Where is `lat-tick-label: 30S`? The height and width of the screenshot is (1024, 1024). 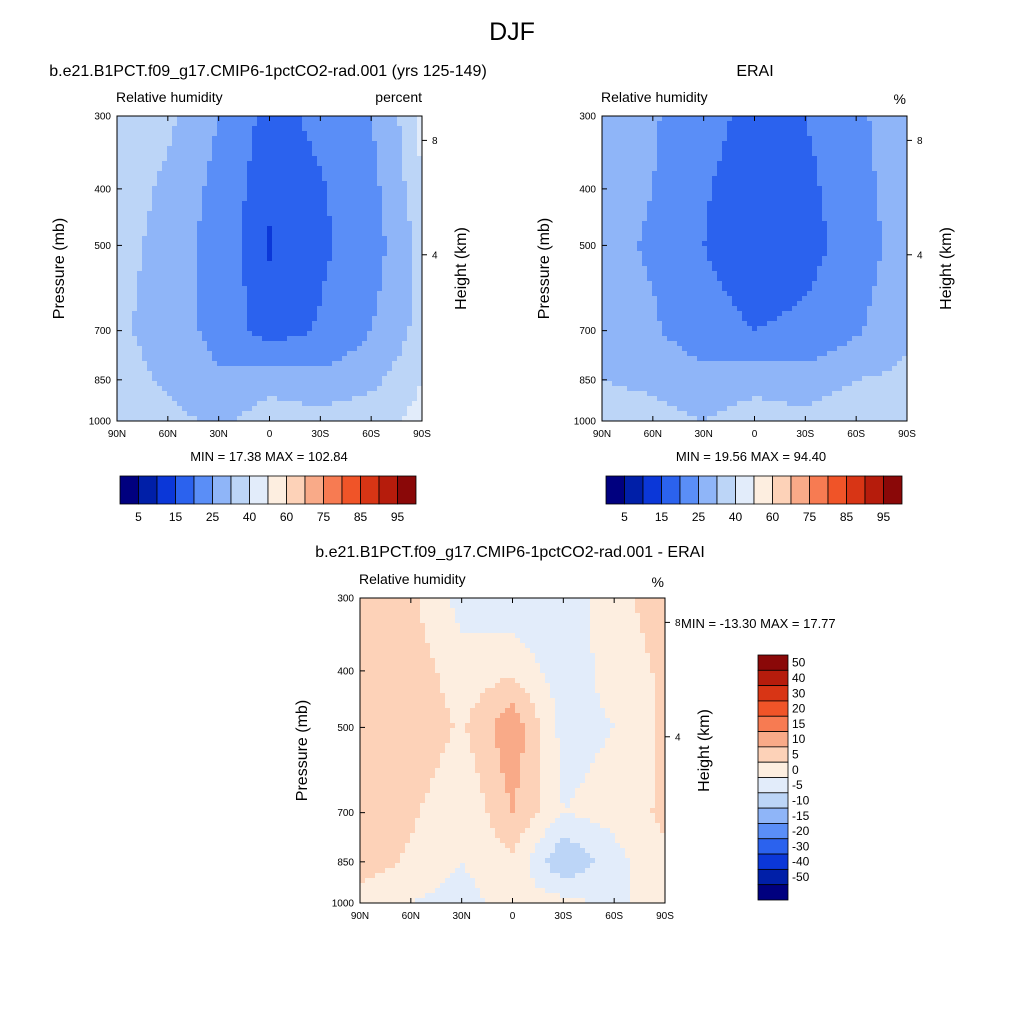
lat-tick-label: 30S is located at coordinates (805, 434).